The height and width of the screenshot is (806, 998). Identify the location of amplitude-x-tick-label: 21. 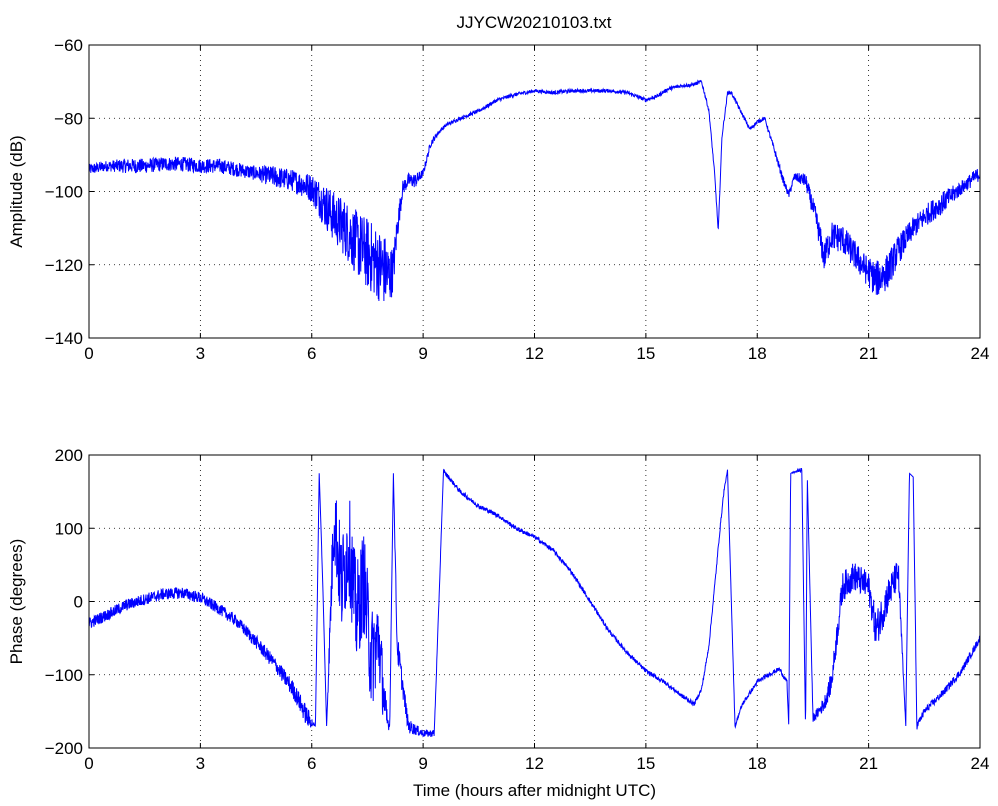
(868, 353).